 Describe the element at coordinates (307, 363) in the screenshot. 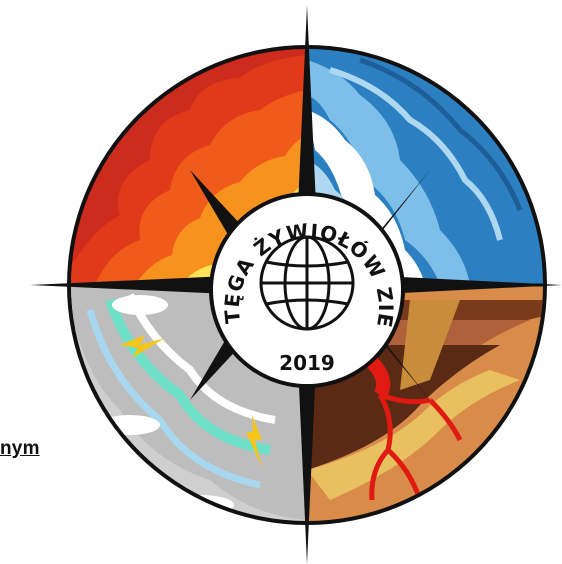

I see `seal-year: 2019` at that location.